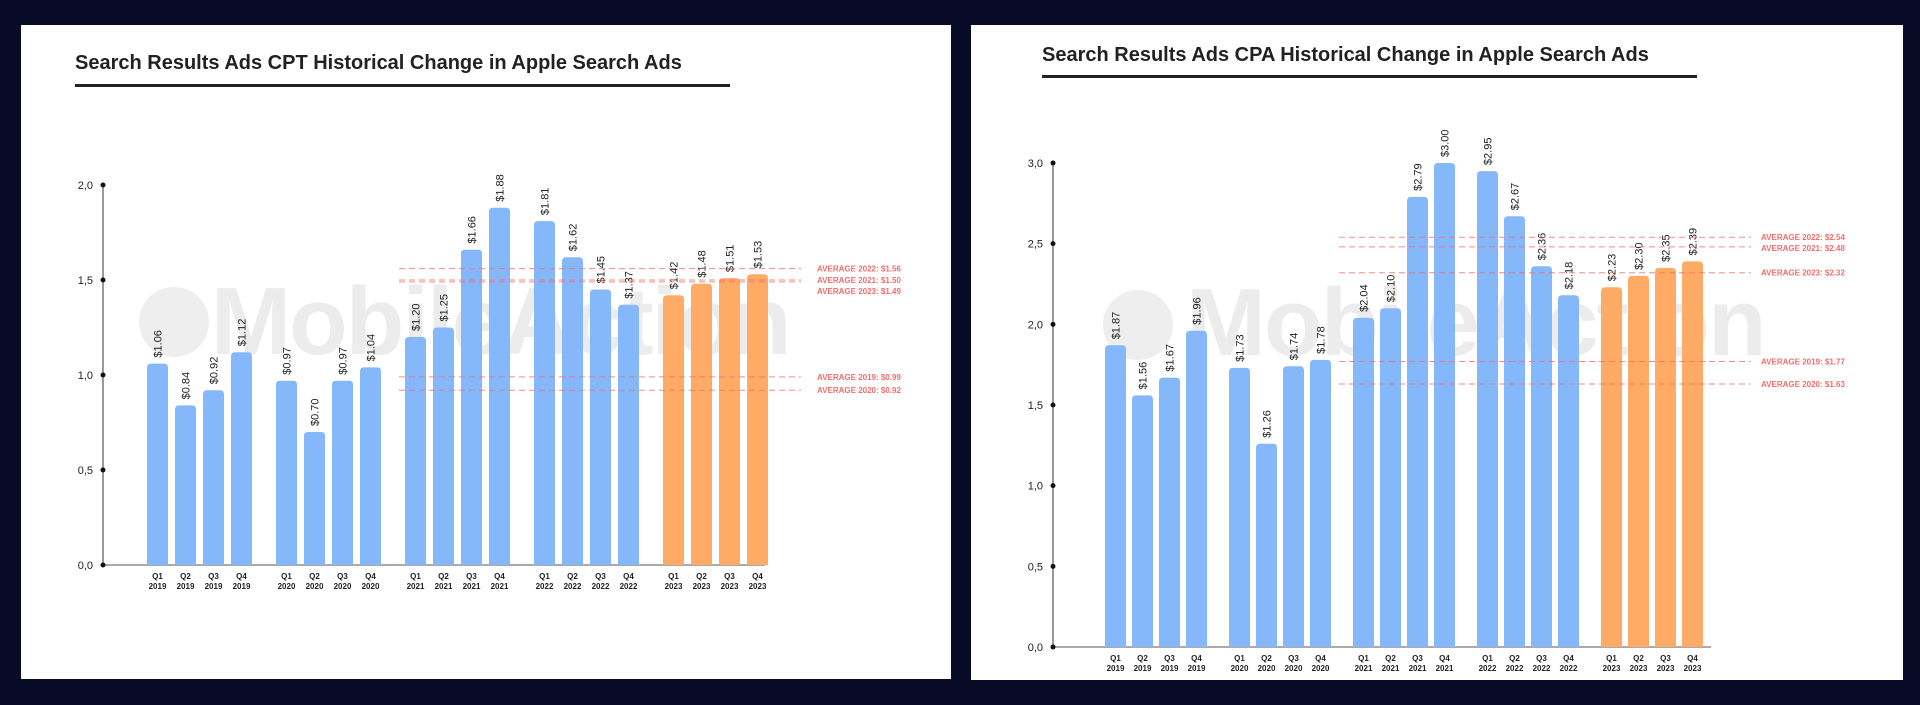 Image resolution: width=1920 pixels, height=705 pixels. I want to click on y-tick-label: 0,5, so click(1035, 567).